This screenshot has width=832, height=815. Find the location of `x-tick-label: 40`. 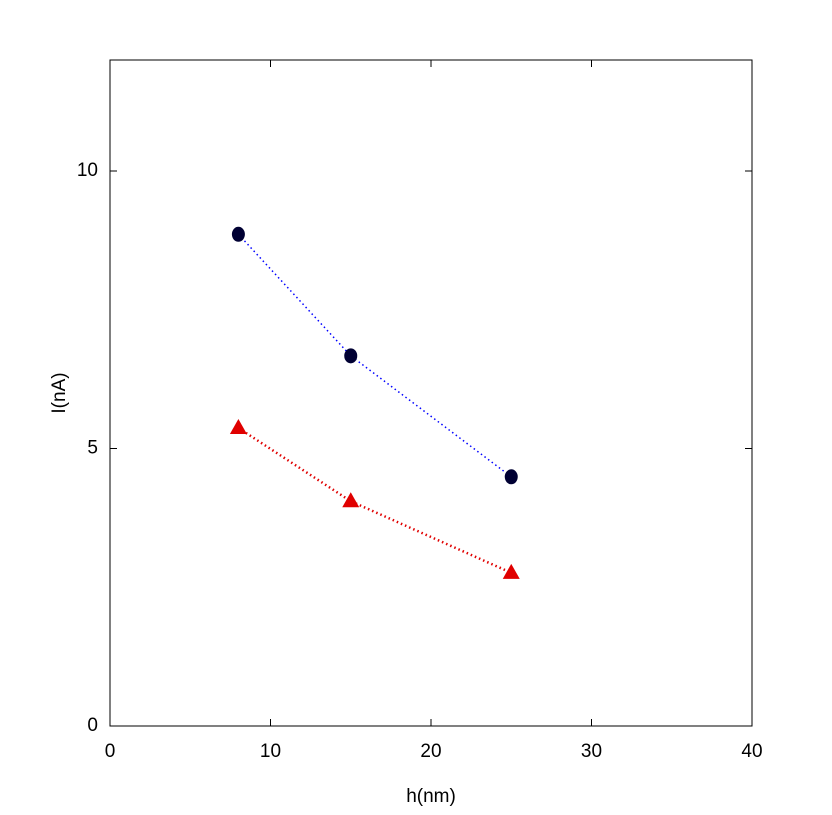

x-tick-label: 40 is located at coordinates (751, 751).